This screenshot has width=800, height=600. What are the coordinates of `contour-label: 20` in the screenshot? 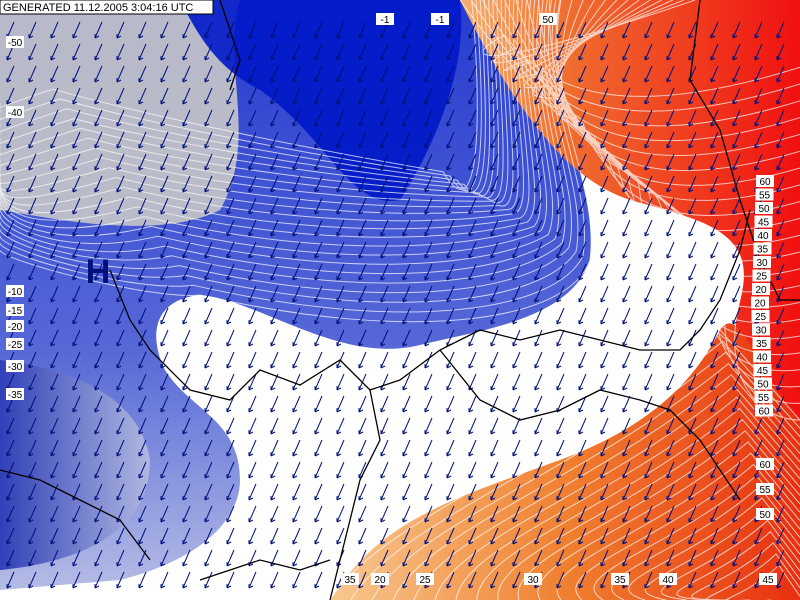 It's located at (761, 290).